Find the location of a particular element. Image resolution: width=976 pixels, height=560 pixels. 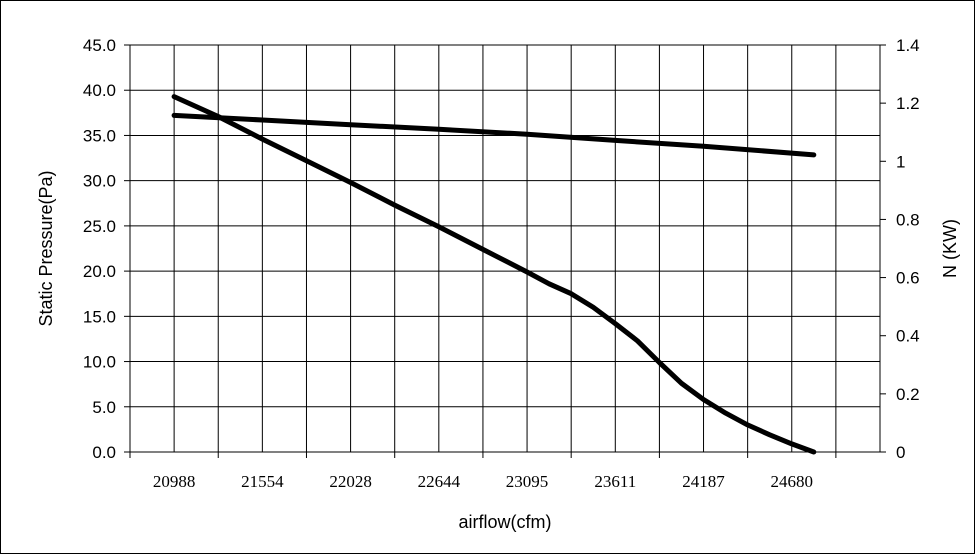

x-axis-title: airflow(cfm) is located at coordinates (505, 522).